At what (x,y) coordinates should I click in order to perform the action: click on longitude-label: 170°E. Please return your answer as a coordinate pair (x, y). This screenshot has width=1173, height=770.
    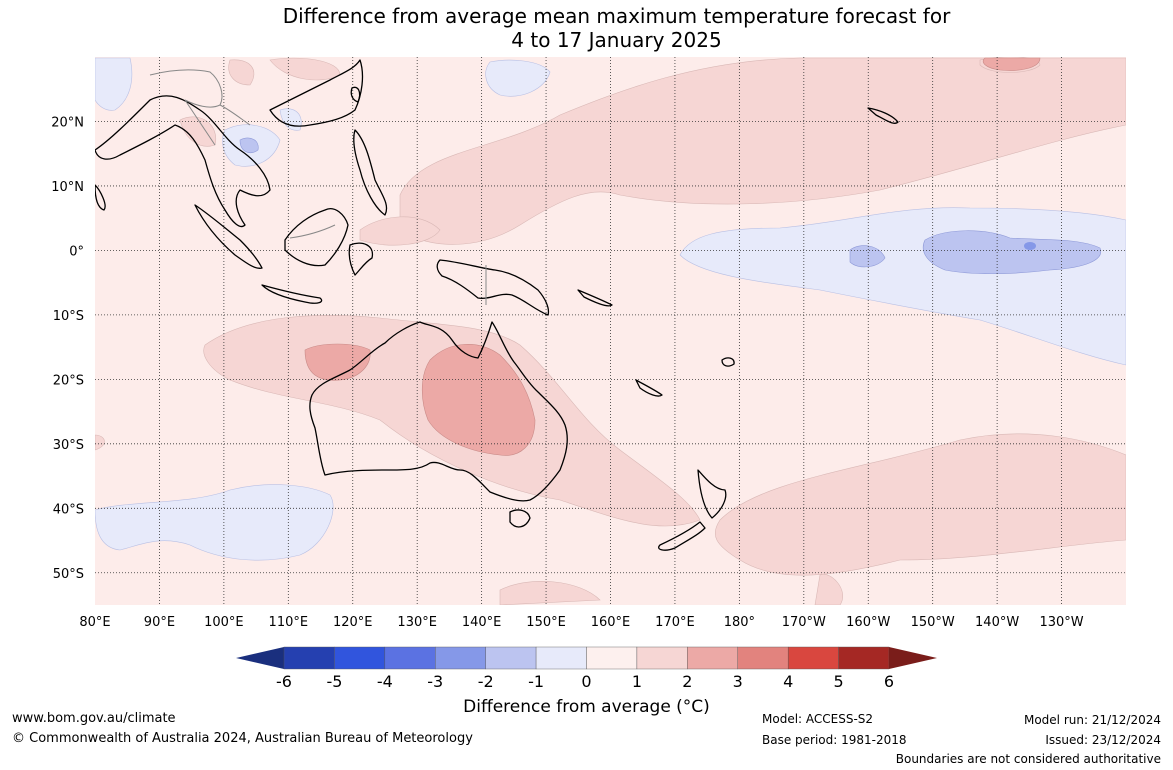
    Looking at the image, I should click on (675, 622).